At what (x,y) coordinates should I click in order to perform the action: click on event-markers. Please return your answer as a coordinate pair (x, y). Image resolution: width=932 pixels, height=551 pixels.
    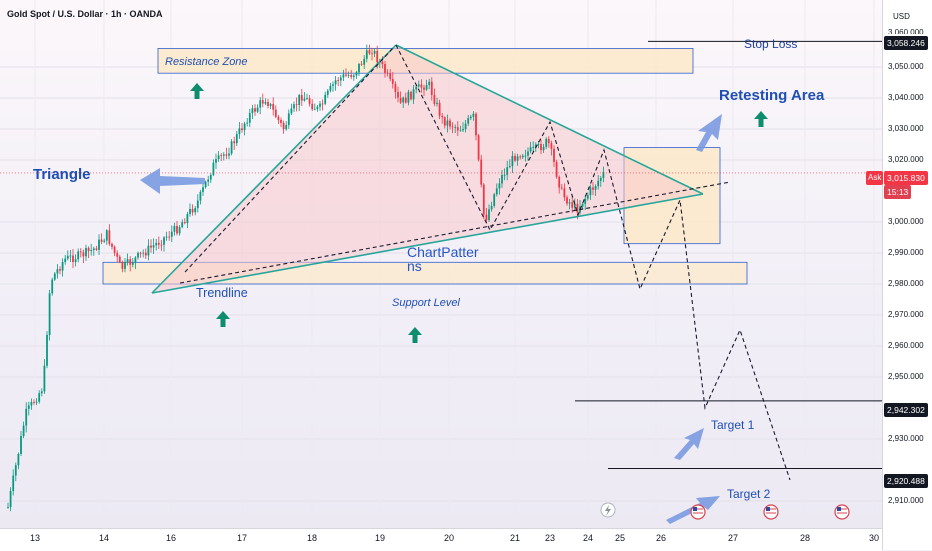
    Looking at the image, I should click on (725, 511).